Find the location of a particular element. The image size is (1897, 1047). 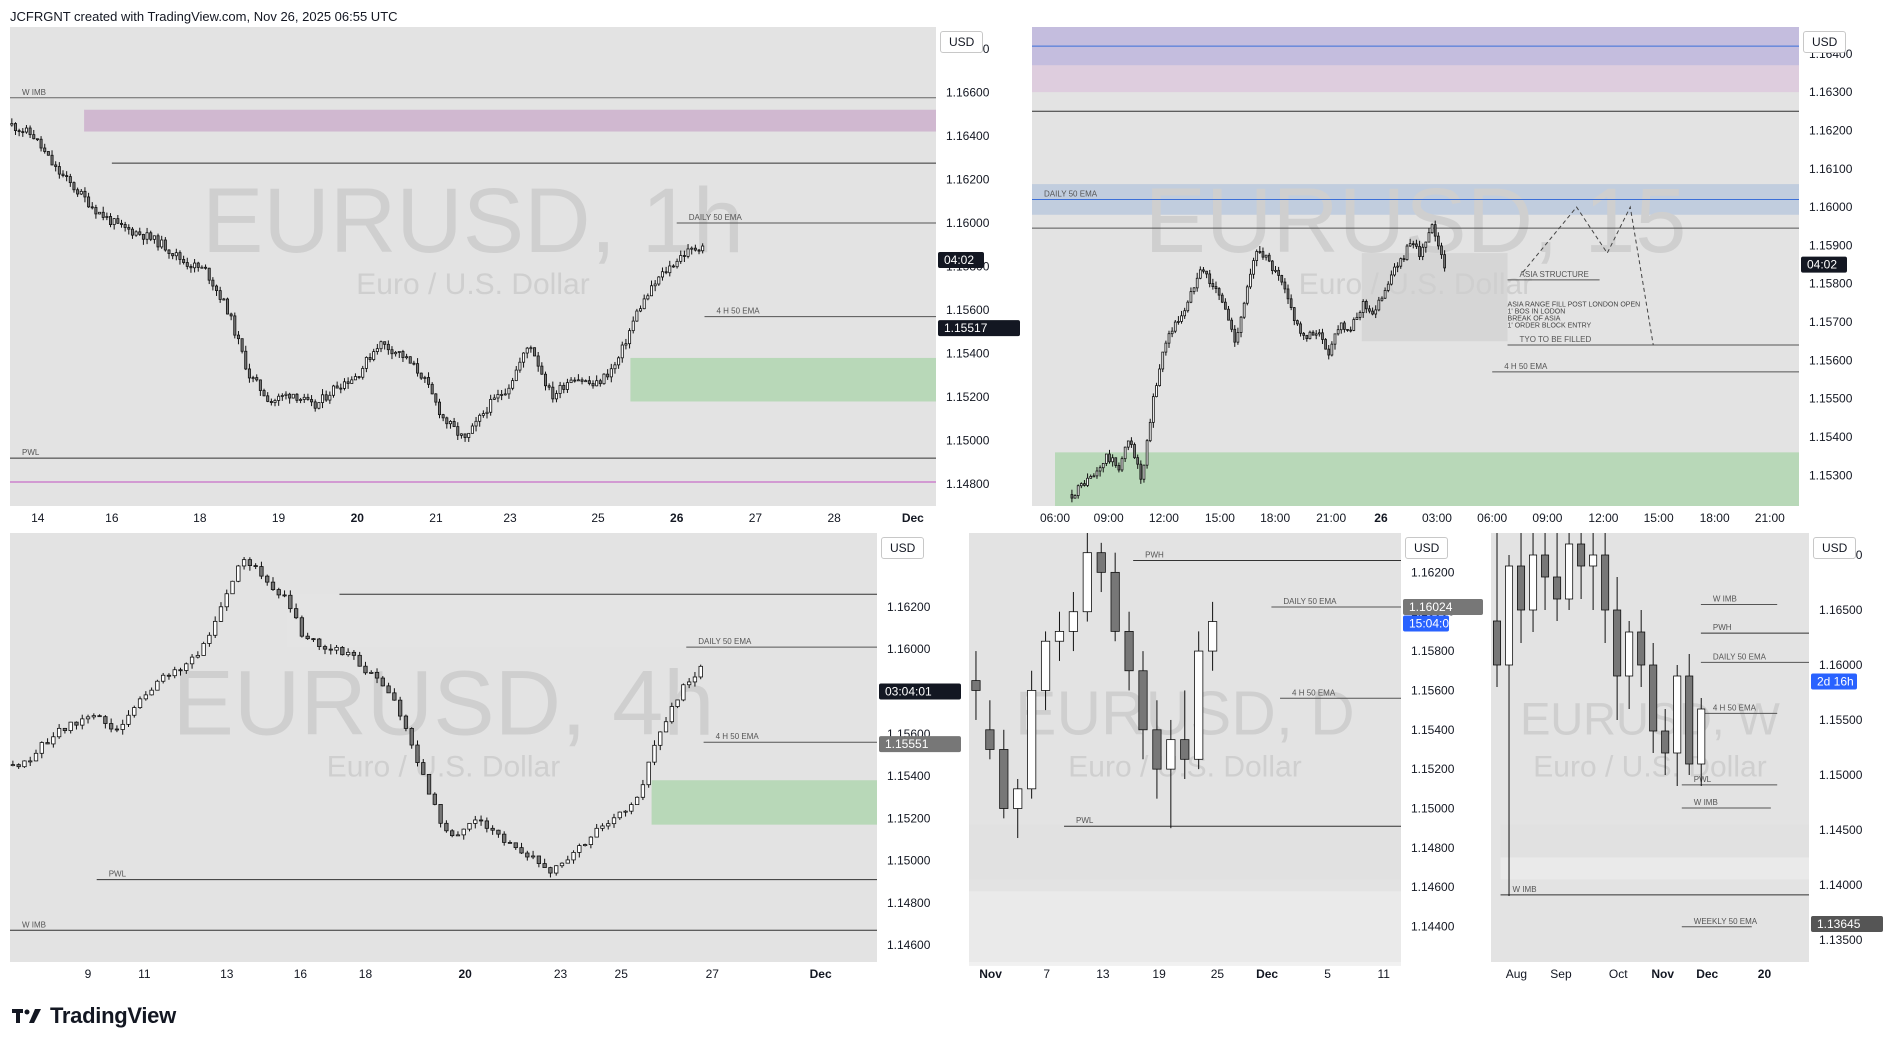

tradingview-logo: TradingView is located at coordinates (94, 1016).